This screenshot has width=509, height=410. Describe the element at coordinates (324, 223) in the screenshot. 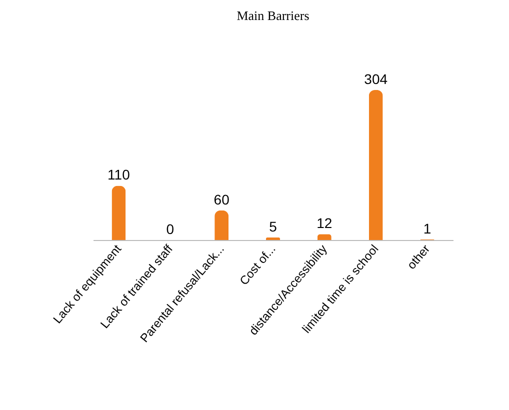

I see `data-label: 12` at that location.